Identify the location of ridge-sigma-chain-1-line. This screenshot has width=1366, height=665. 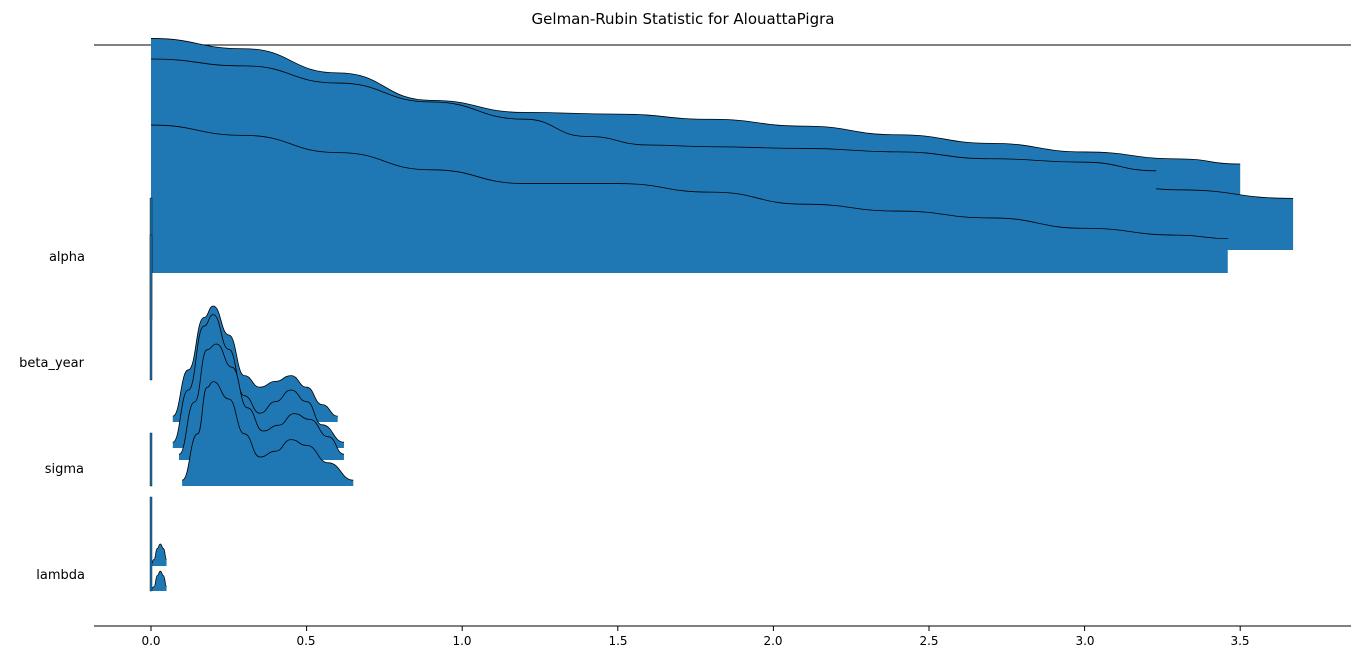
(261, 399).